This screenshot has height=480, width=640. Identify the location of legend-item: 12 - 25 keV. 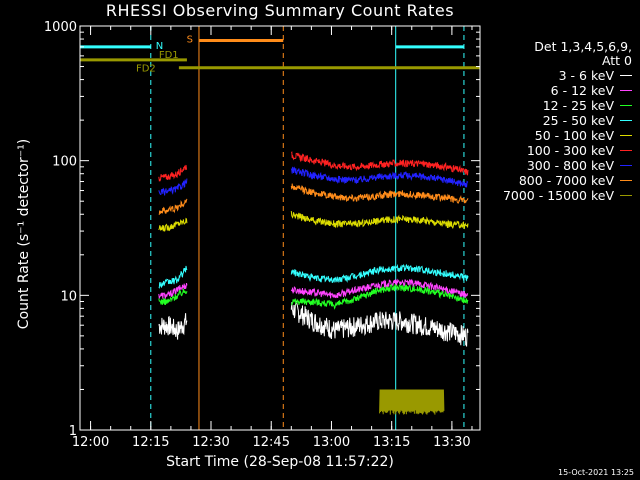
(557, 105).